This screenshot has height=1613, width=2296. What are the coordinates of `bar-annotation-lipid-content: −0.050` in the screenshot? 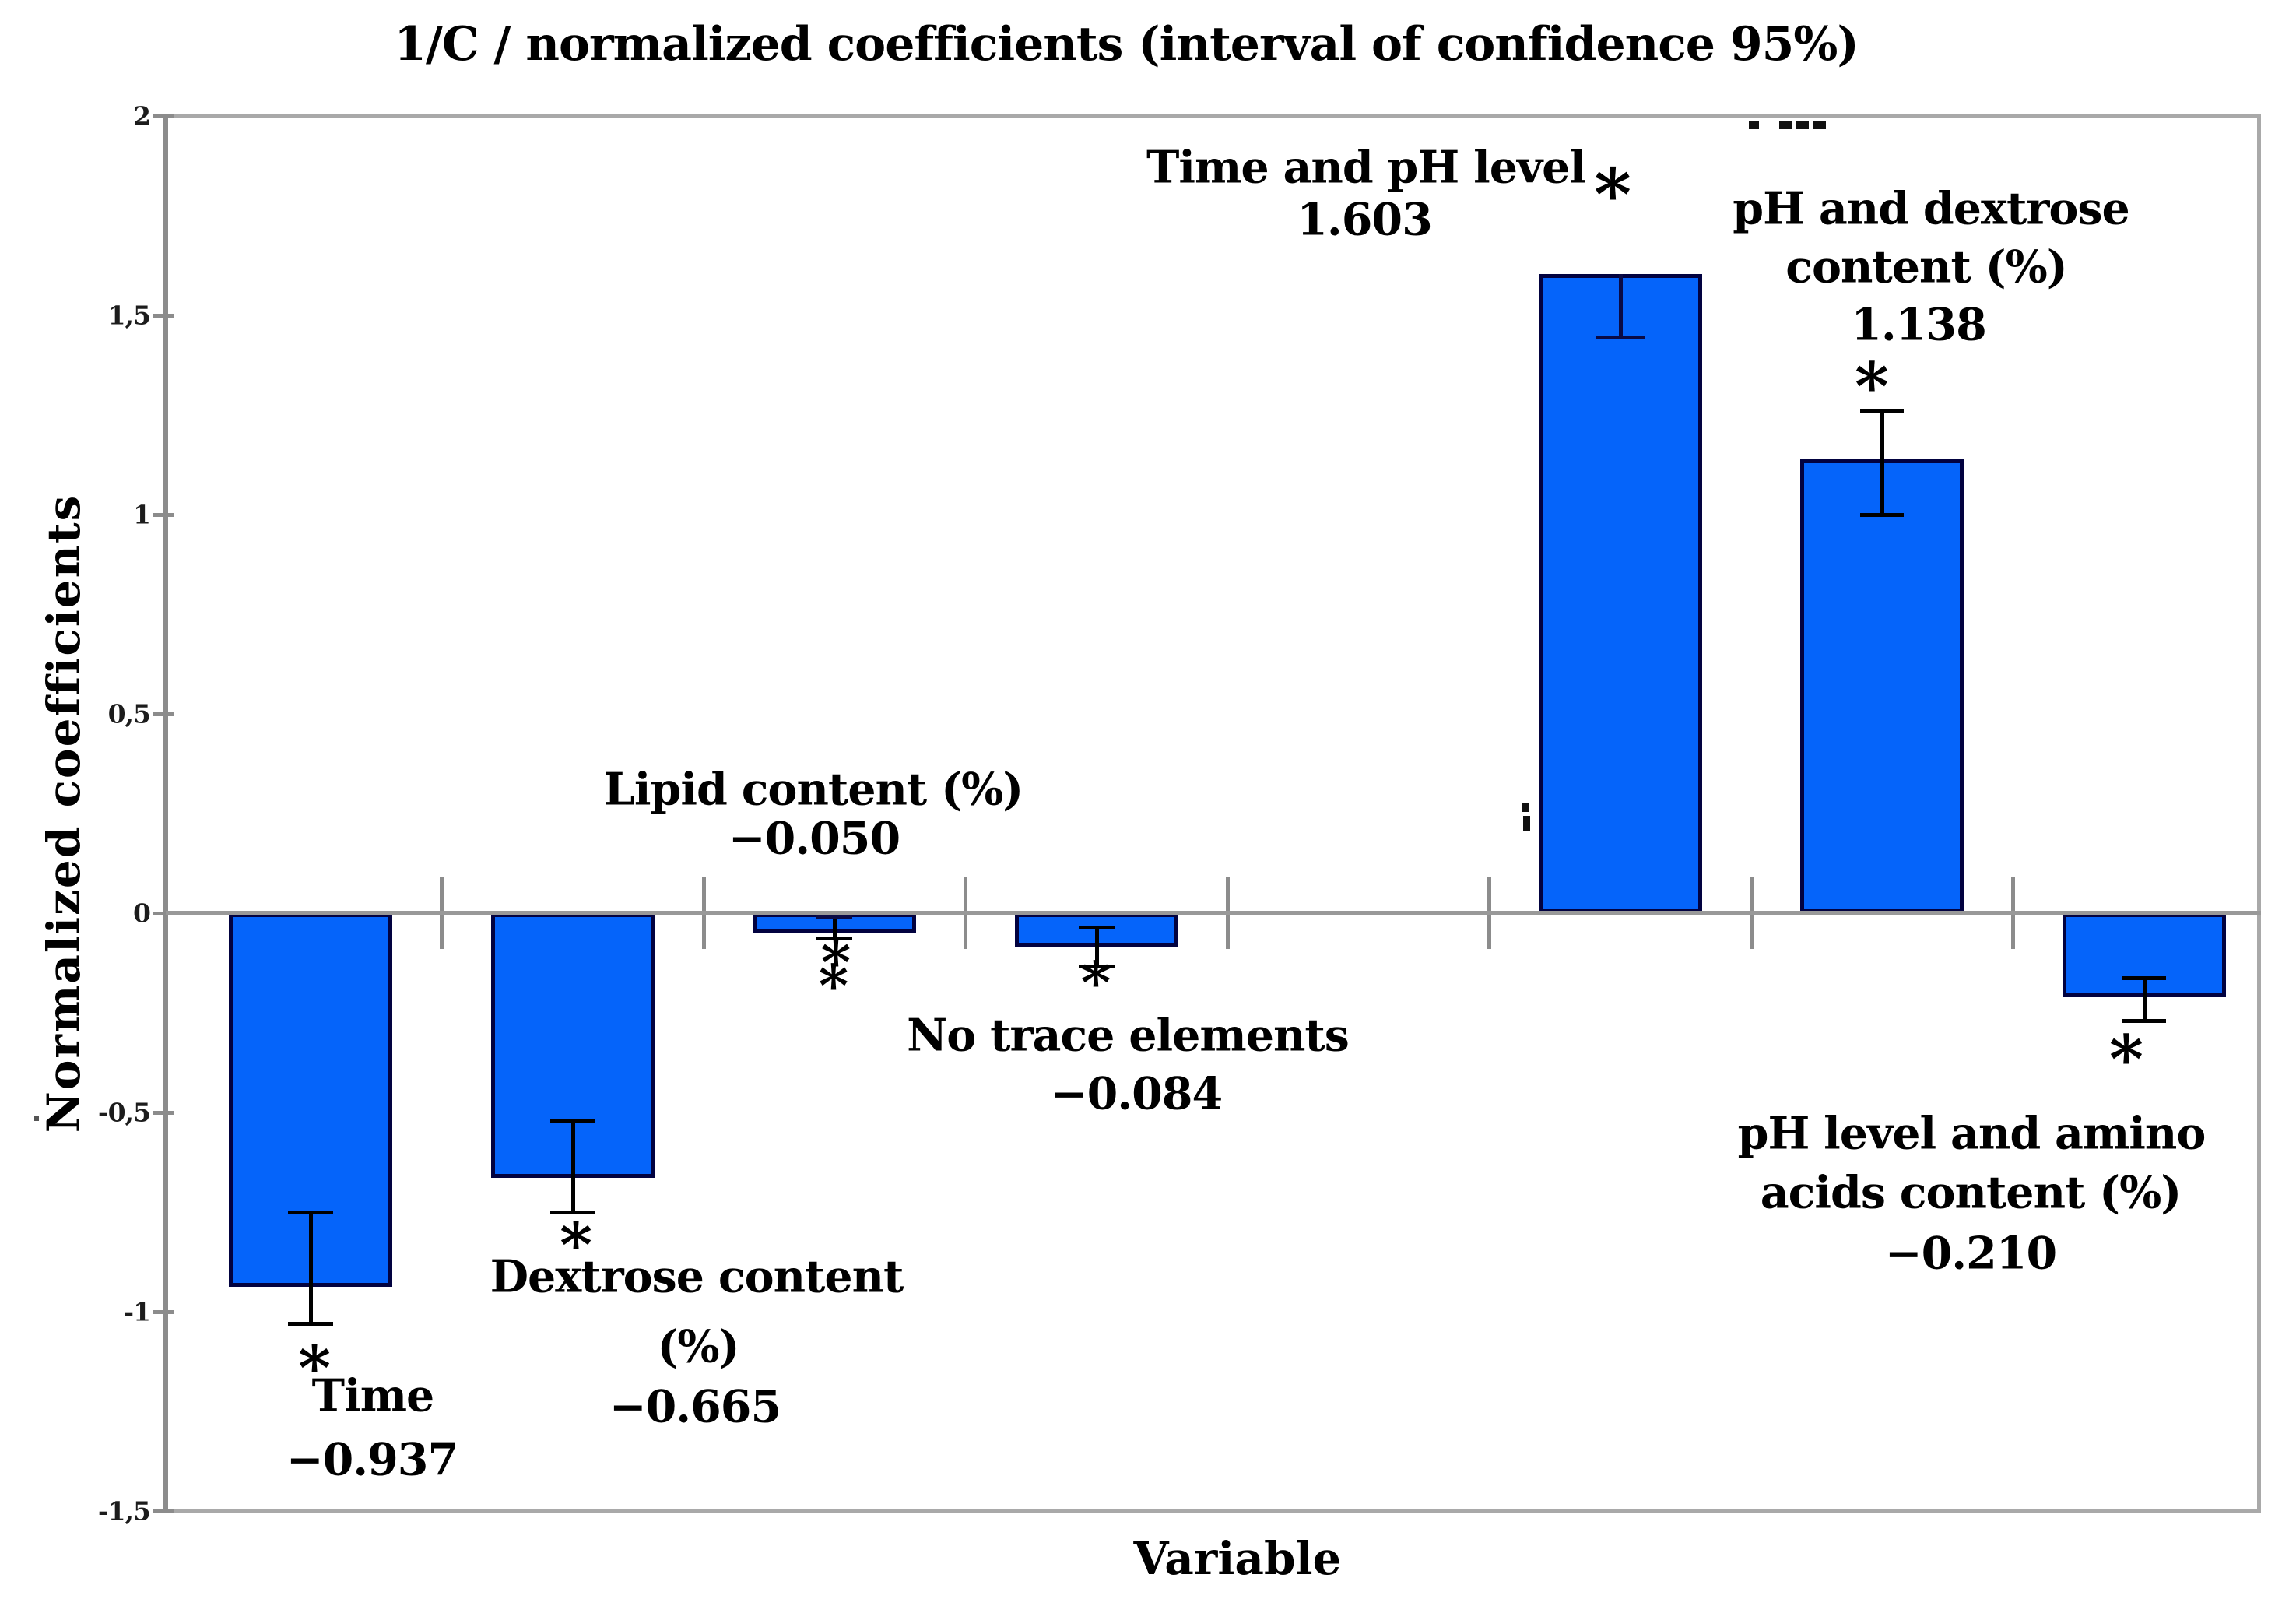 It's located at (814, 838).